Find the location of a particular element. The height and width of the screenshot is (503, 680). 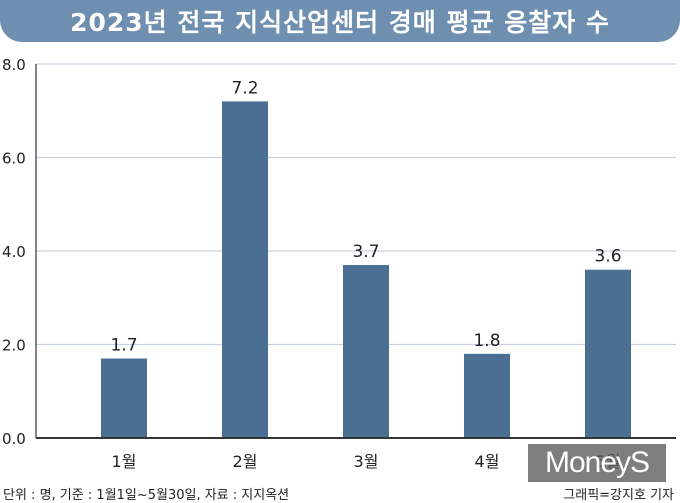

chart-title: 2023년 전국 지식산업센터 경매 평균 응찰자 수 is located at coordinates (340, 22).